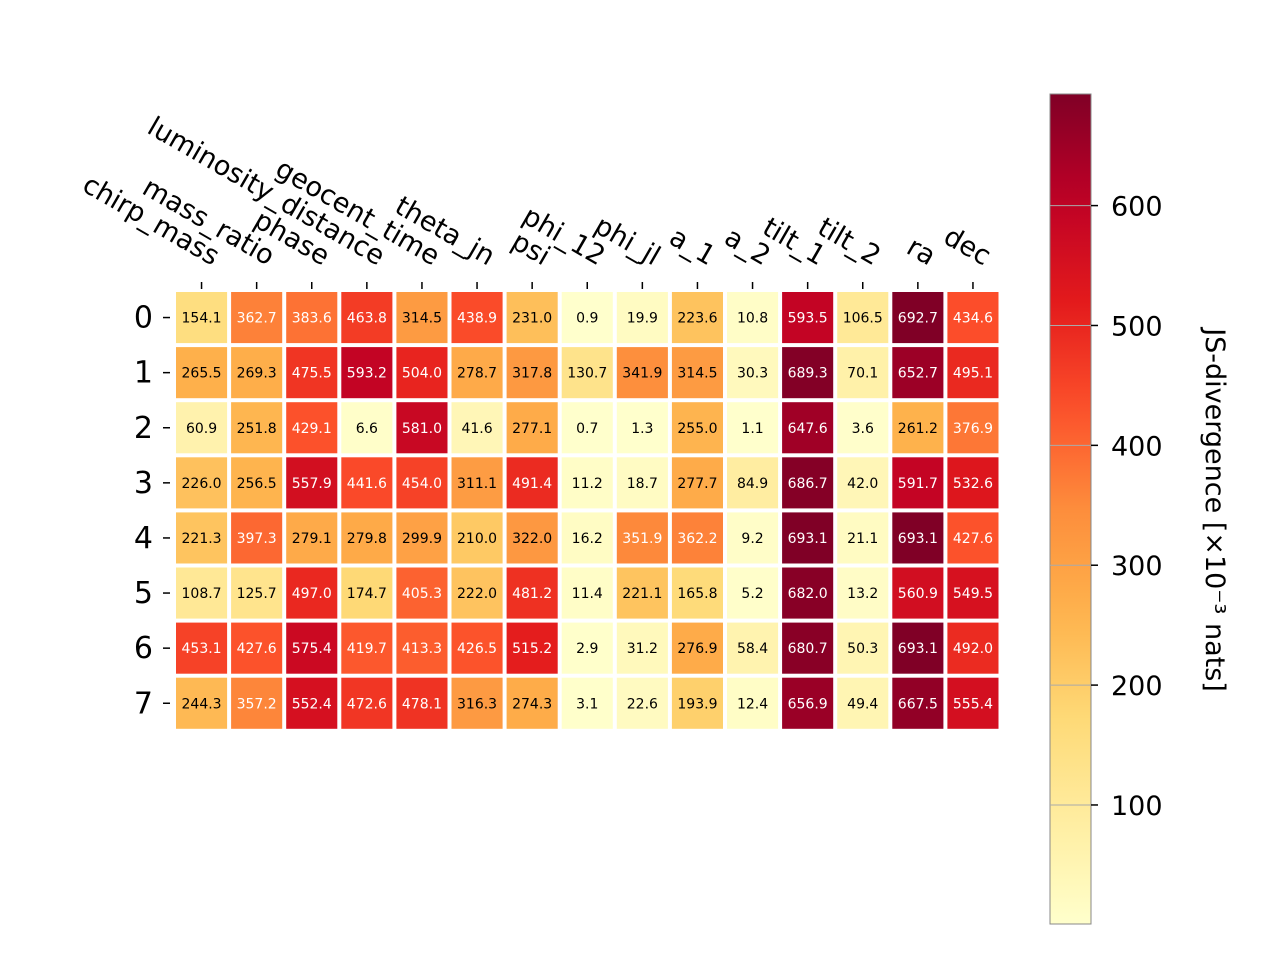 Image resolution: width=1280 pixels, height=960 pixels. I want to click on cell-value-label: 3.1, so click(587, 704).